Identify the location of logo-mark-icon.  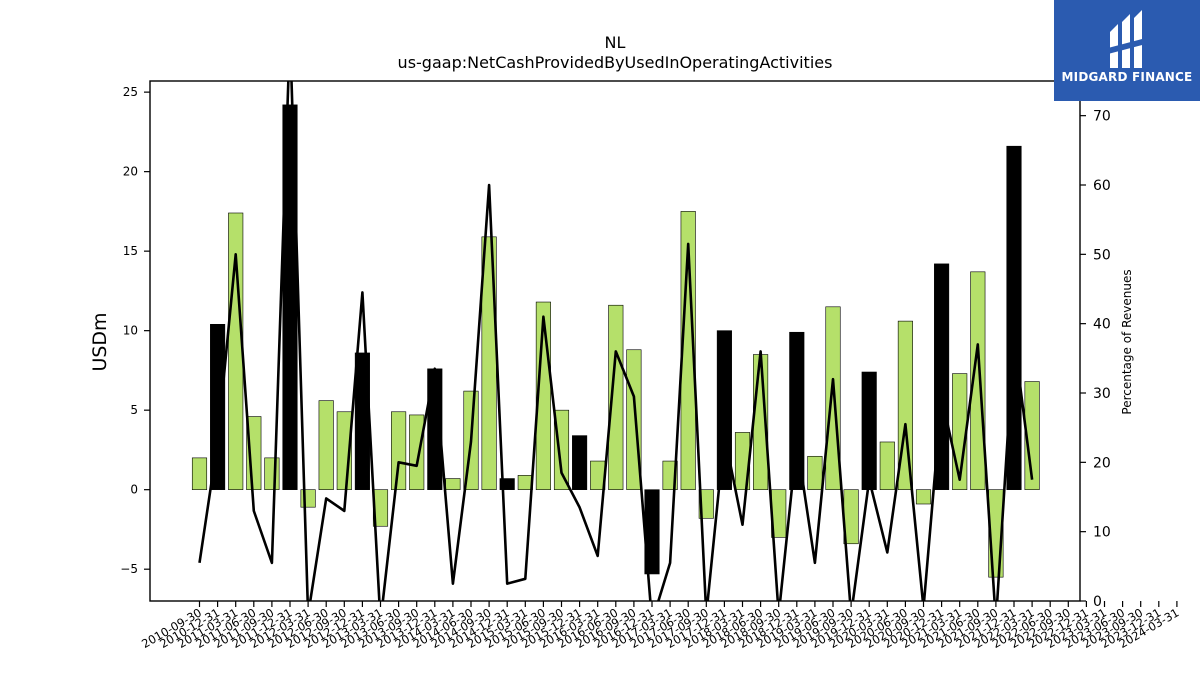
(1127, 39).